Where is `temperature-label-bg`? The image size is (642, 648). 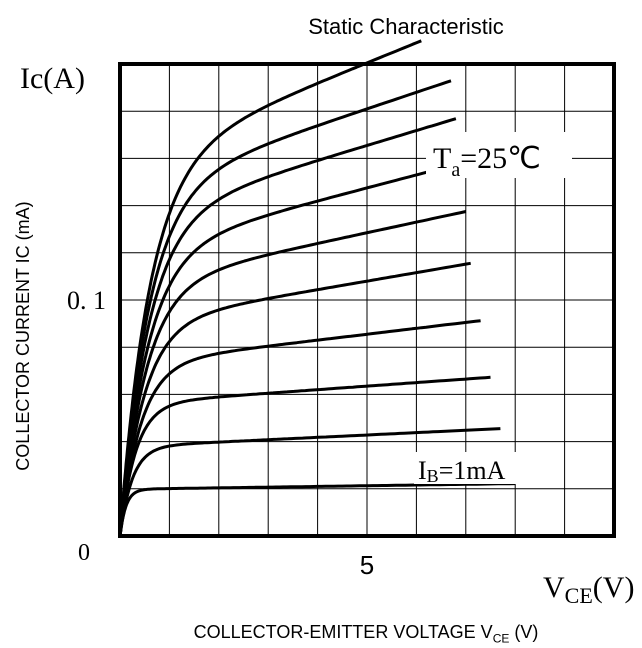
temperature-label-bg is located at coordinates (499, 155).